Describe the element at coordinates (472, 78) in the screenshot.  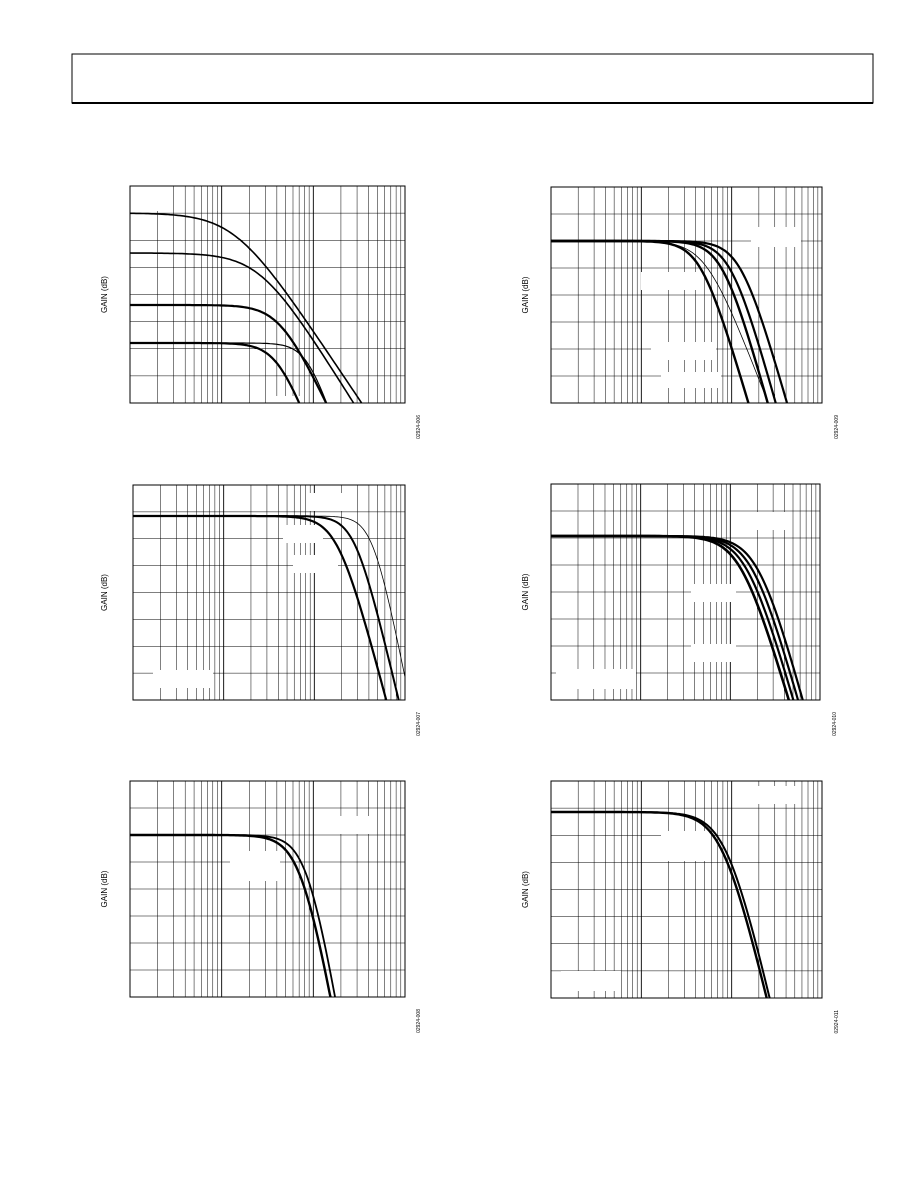
I see `header-box` at that location.